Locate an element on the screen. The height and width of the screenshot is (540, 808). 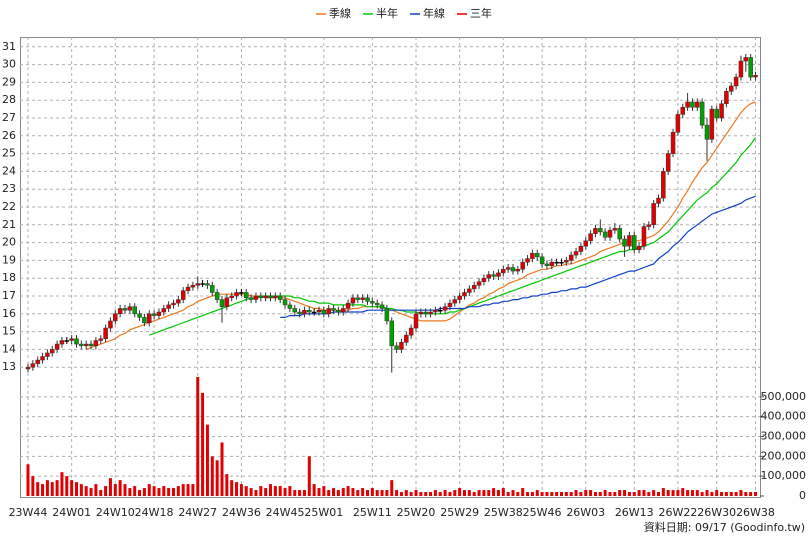
x-tick-label: 26W38 is located at coordinates (755, 512).